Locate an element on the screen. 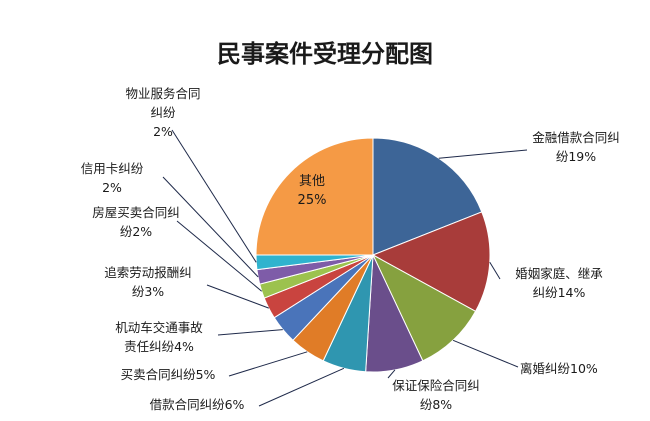  slice-label-line: 借款合同纠纷6% is located at coordinates (197, 404).